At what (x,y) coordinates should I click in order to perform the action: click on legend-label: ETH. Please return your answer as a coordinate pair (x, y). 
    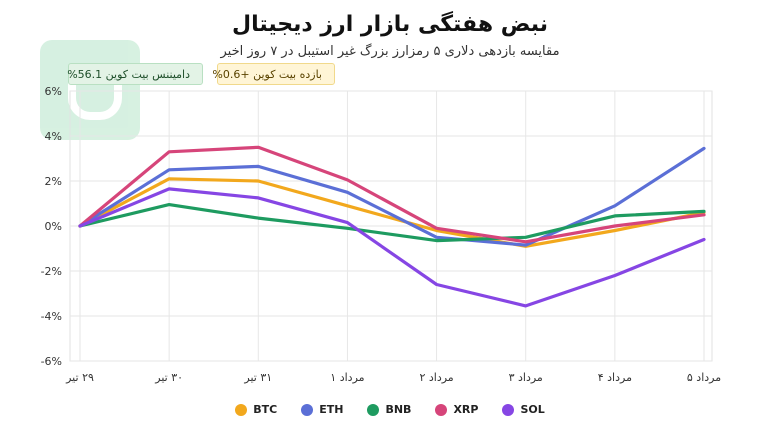
    Looking at the image, I should click on (331, 409).